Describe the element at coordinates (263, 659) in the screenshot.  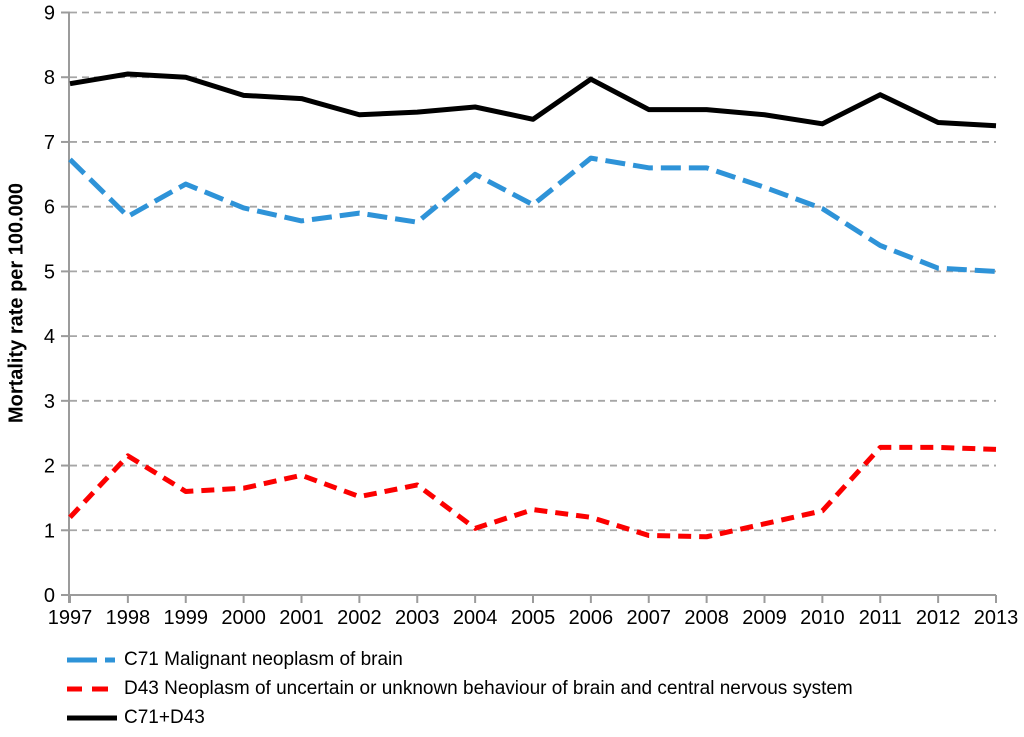
I see `legend-label-c71: C71 Malignant neoplasm of brain` at that location.